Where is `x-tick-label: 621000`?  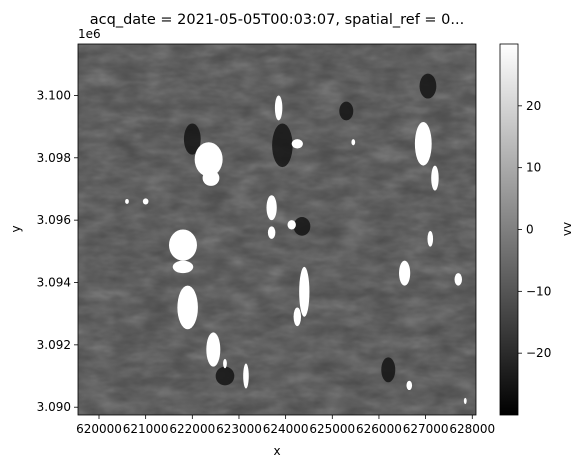 x-tick-label: 621000 is located at coordinates (146, 429).